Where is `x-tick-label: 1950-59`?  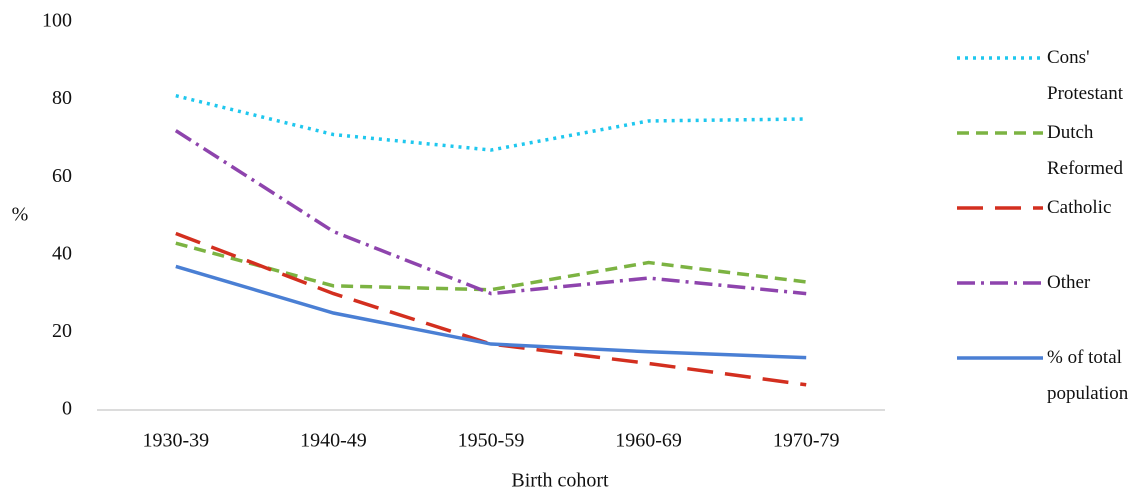
x-tick-label: 1950-59 is located at coordinates (491, 441).